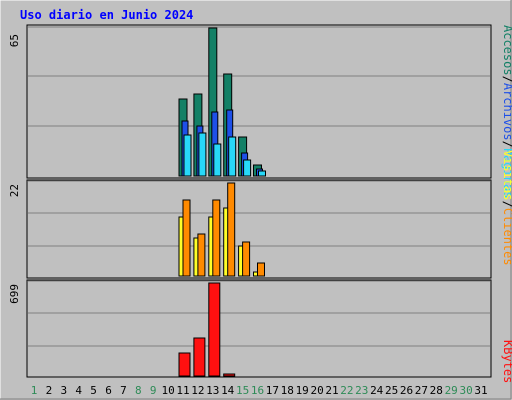 The image size is (512, 400). I want to click on x-tick-label: 20, so click(316, 390).